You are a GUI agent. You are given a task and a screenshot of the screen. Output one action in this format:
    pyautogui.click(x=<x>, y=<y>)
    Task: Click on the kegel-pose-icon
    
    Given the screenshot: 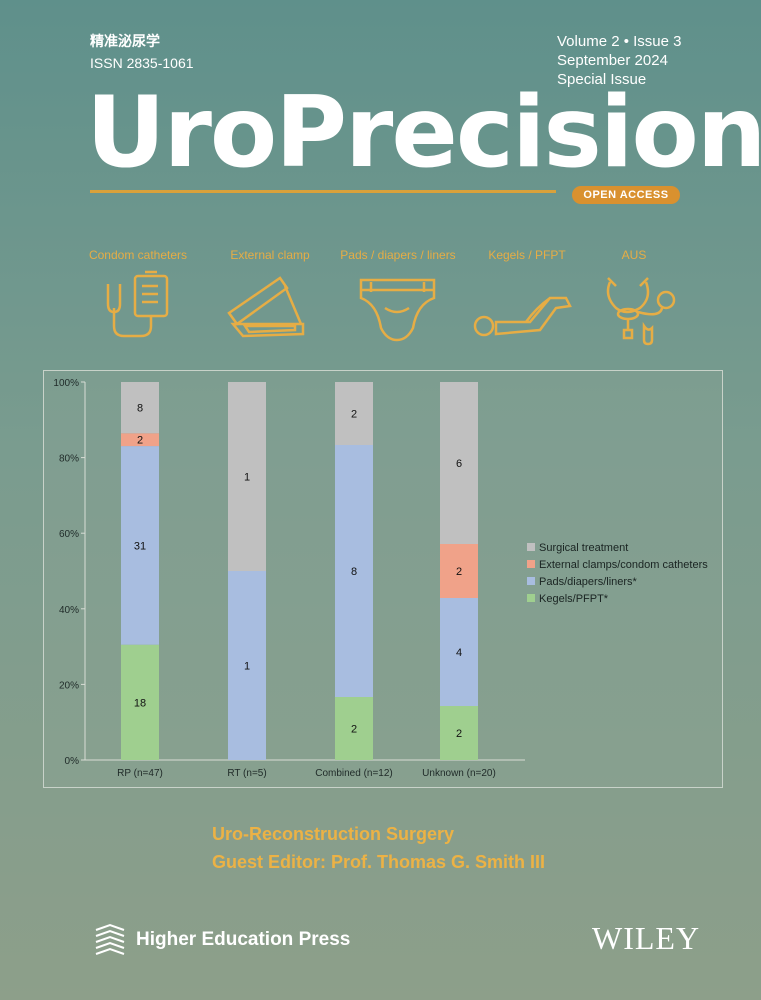 What is the action you would take?
    pyautogui.click(x=522, y=316)
    